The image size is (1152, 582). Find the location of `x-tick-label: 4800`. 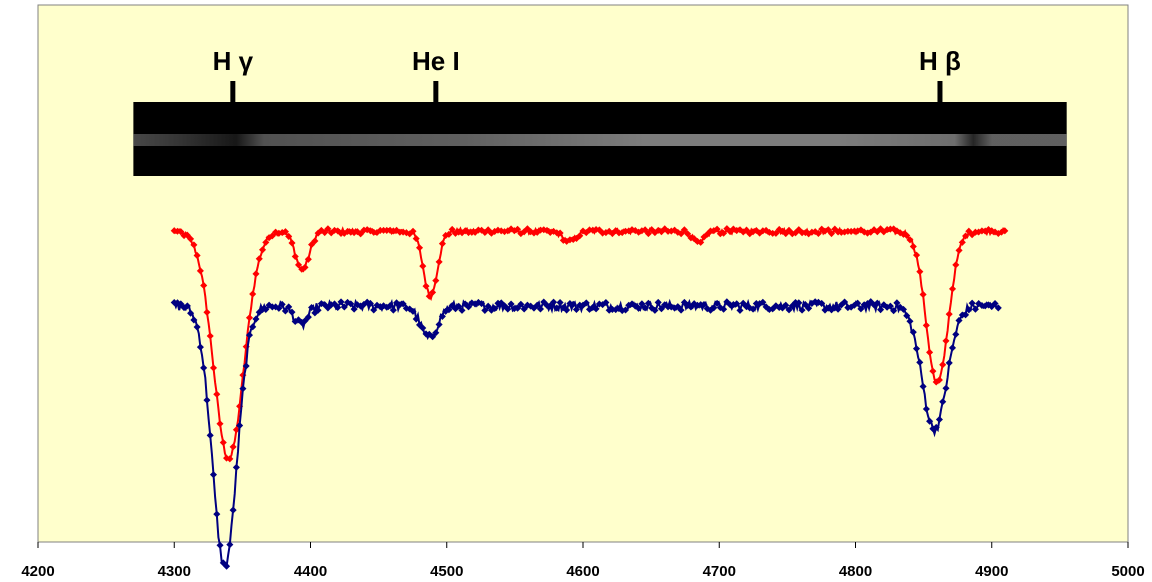

x-tick-label: 4800 is located at coordinates (855, 571).